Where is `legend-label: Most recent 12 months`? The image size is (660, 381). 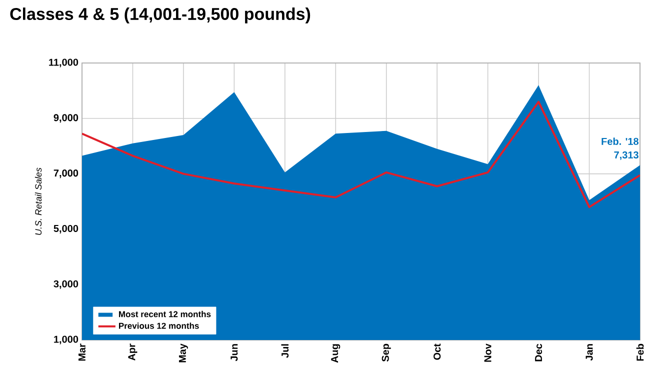 legend-label: Most recent 12 months is located at coordinates (165, 314).